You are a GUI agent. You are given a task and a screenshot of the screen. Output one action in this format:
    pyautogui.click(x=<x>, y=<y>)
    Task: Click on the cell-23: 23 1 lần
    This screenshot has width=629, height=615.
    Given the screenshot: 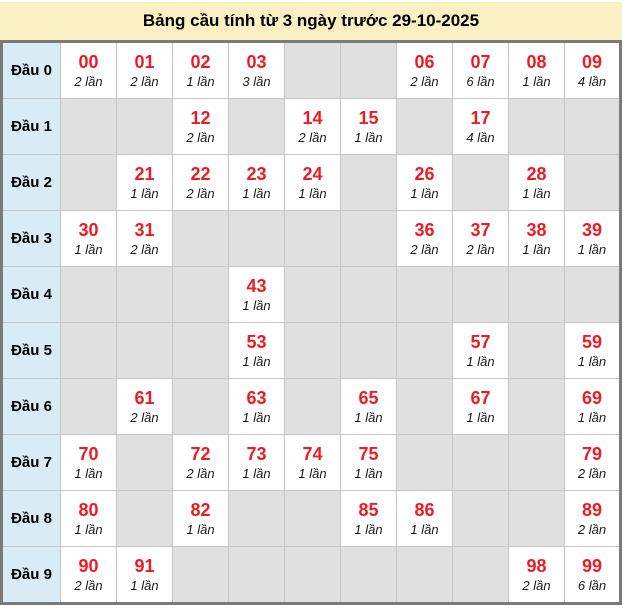 What is the action you would take?
    pyautogui.click(x=256, y=182)
    